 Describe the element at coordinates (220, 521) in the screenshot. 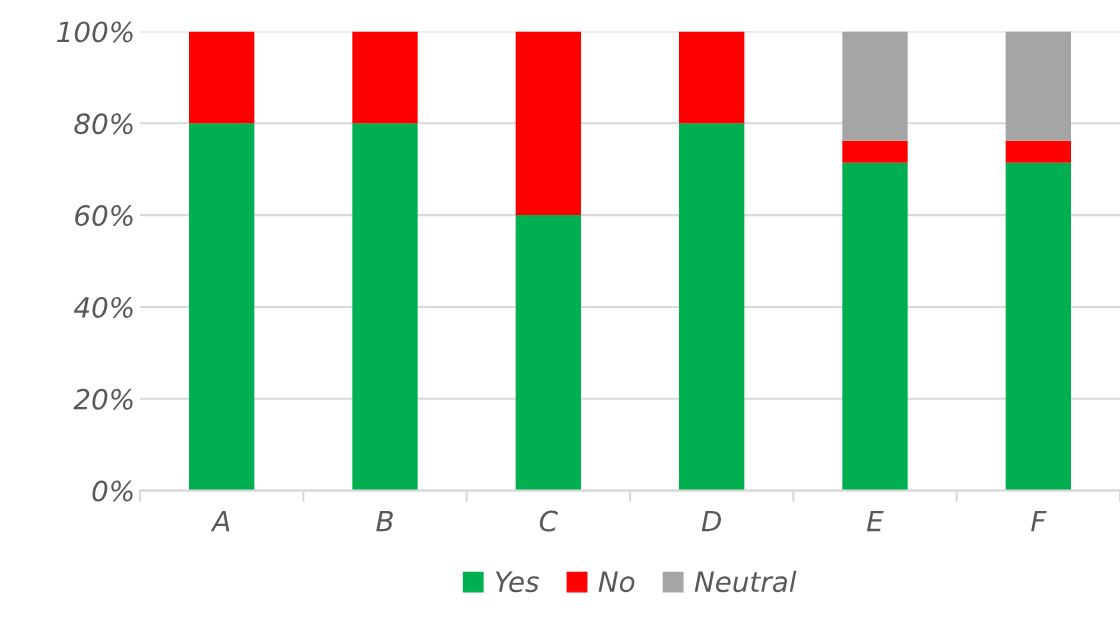

I see `x-tick-label: A` at that location.